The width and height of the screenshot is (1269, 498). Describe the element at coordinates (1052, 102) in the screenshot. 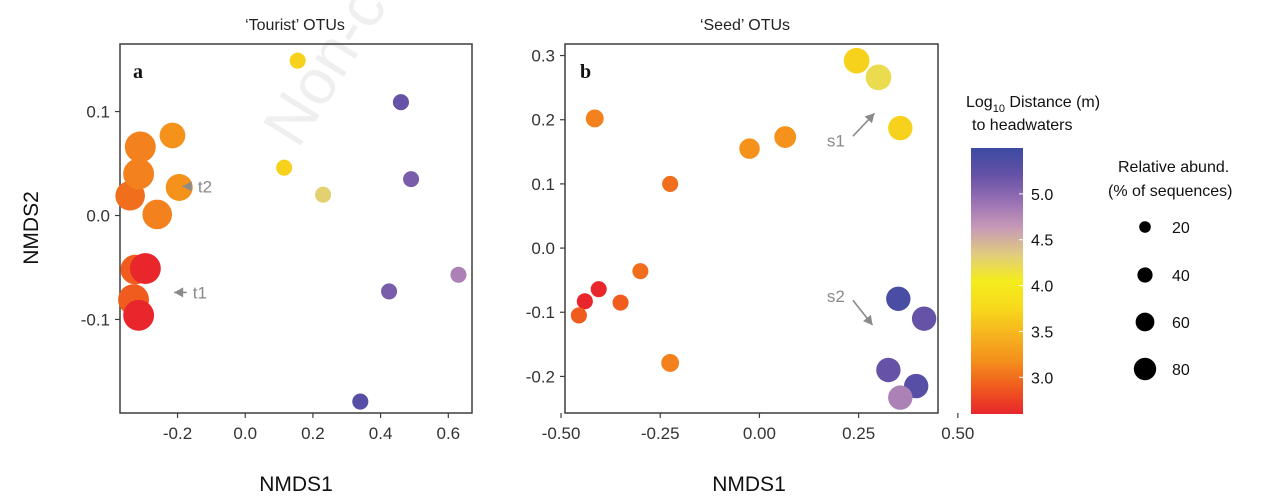

I see `color-legend-title-post: Distance (m)` at that location.